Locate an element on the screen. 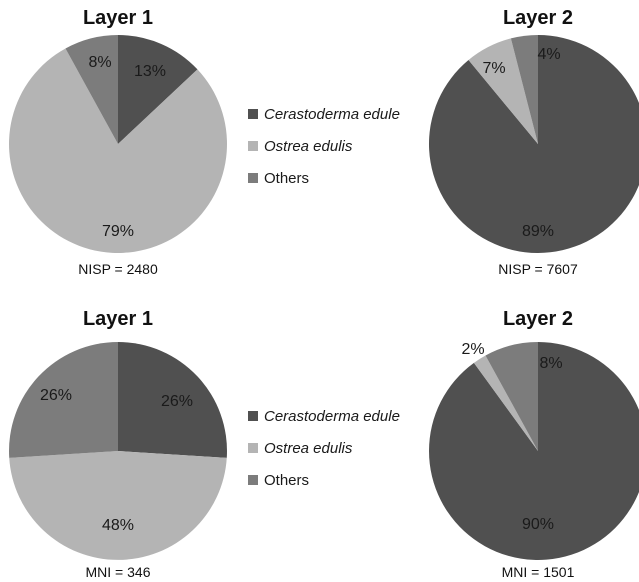  slice-label: 79% is located at coordinates (118, 231).